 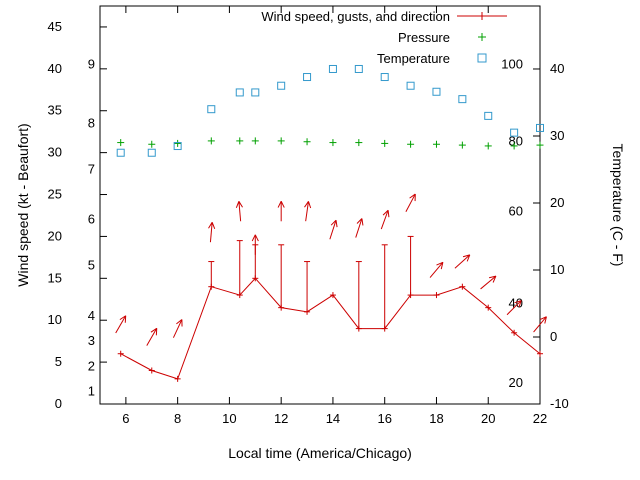 I want to click on y-left-tick-label: 45, so click(x=55, y=26).